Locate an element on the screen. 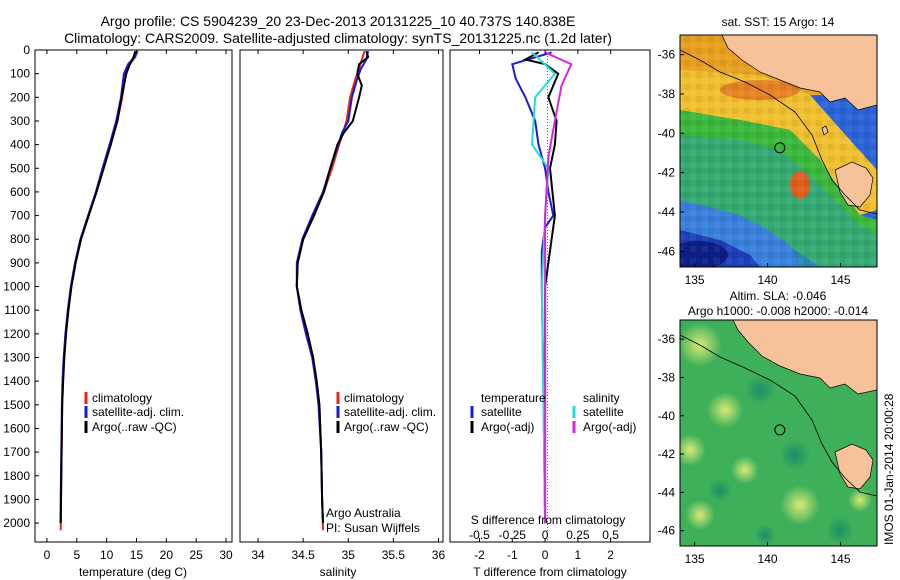 The image size is (900, 580). sla-isobath is located at coordinates (778, 415).